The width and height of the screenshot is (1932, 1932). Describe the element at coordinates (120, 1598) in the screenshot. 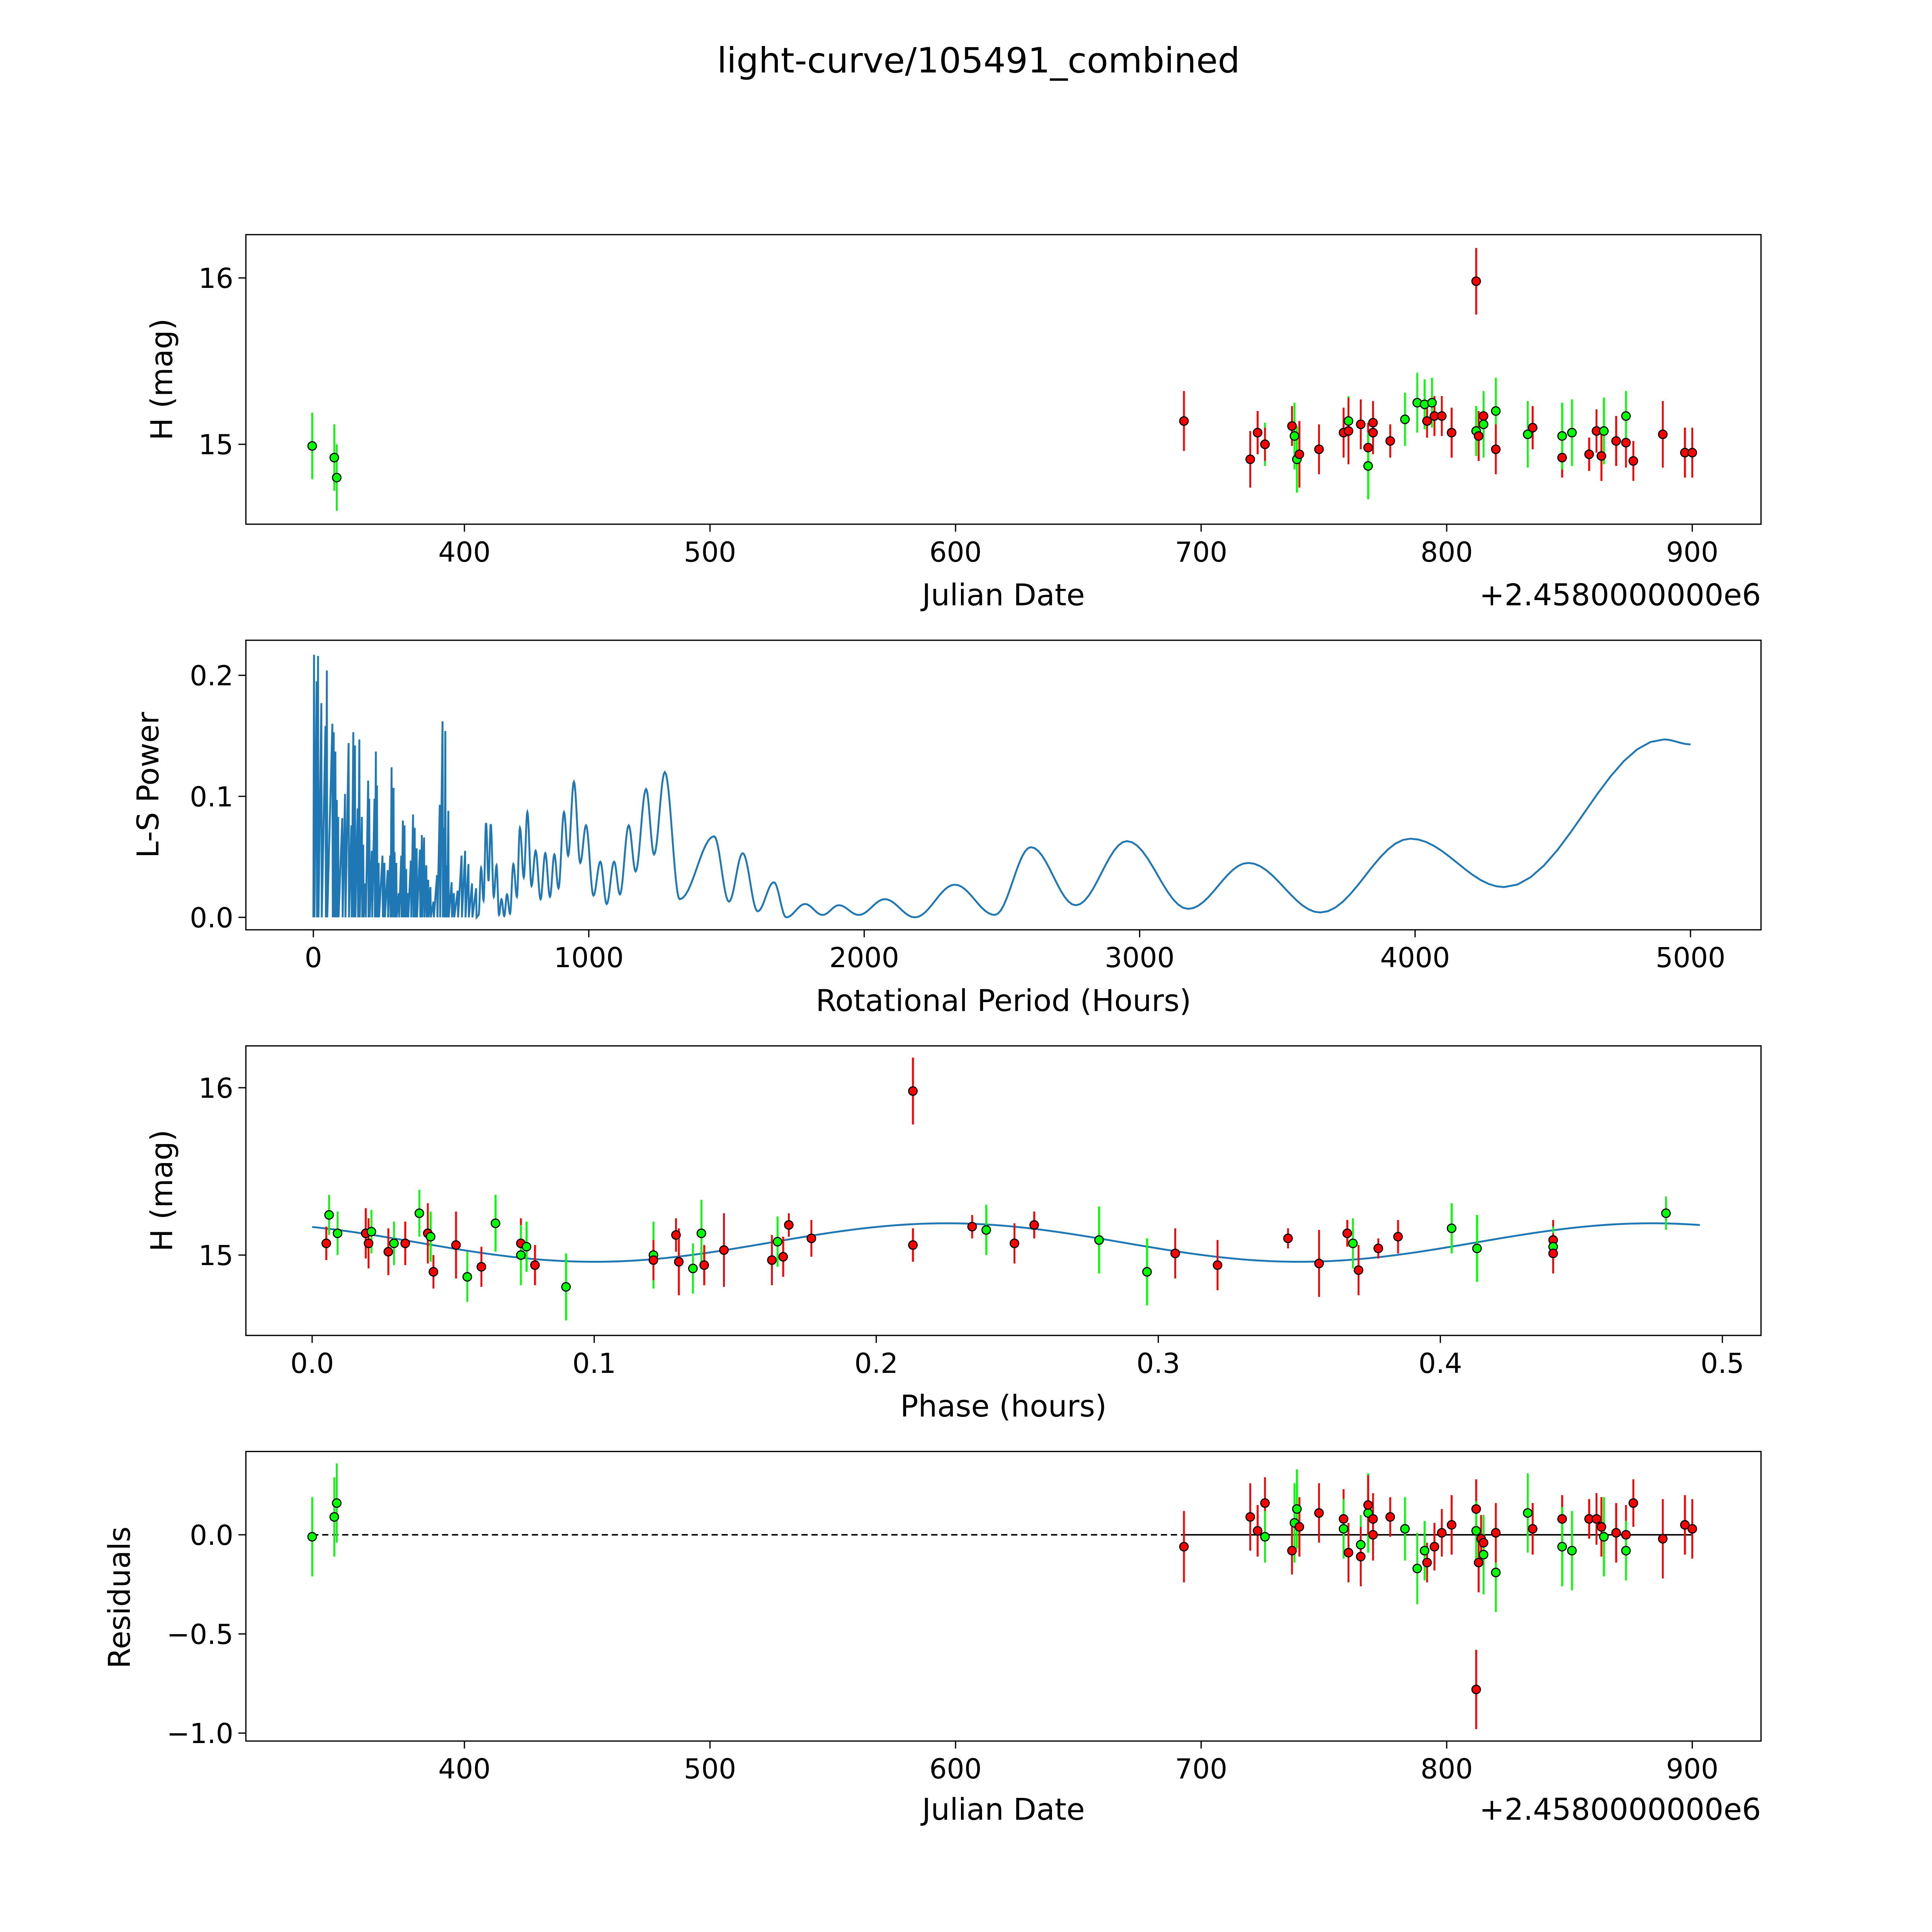

I see `residuals-ylabel: Residuals` at that location.